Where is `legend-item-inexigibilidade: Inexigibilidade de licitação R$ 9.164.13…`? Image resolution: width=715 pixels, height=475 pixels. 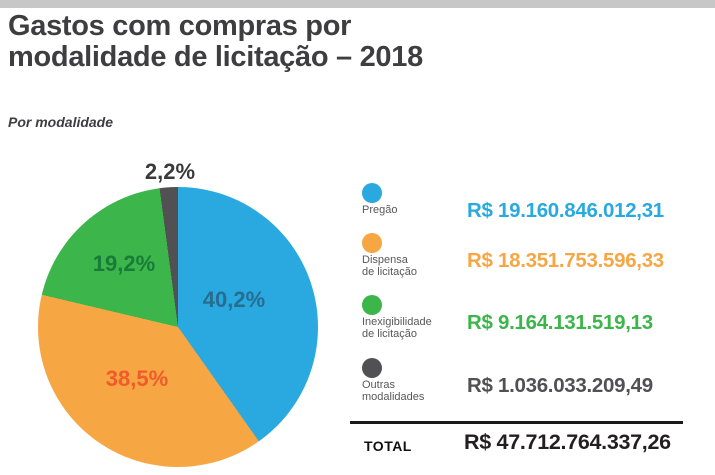 legend-item-inexigibilidade: Inexigibilidade de licitação R$ 9.164.13… is located at coordinates (527, 317).